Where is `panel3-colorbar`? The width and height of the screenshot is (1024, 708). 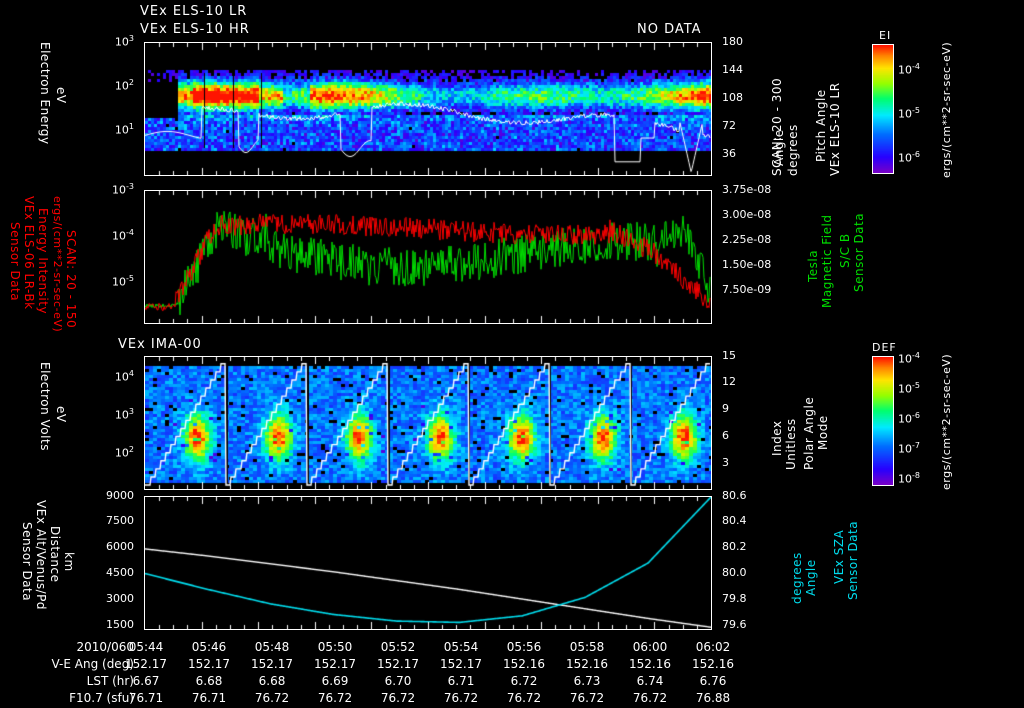 panel3-colorbar is located at coordinates (883, 421).